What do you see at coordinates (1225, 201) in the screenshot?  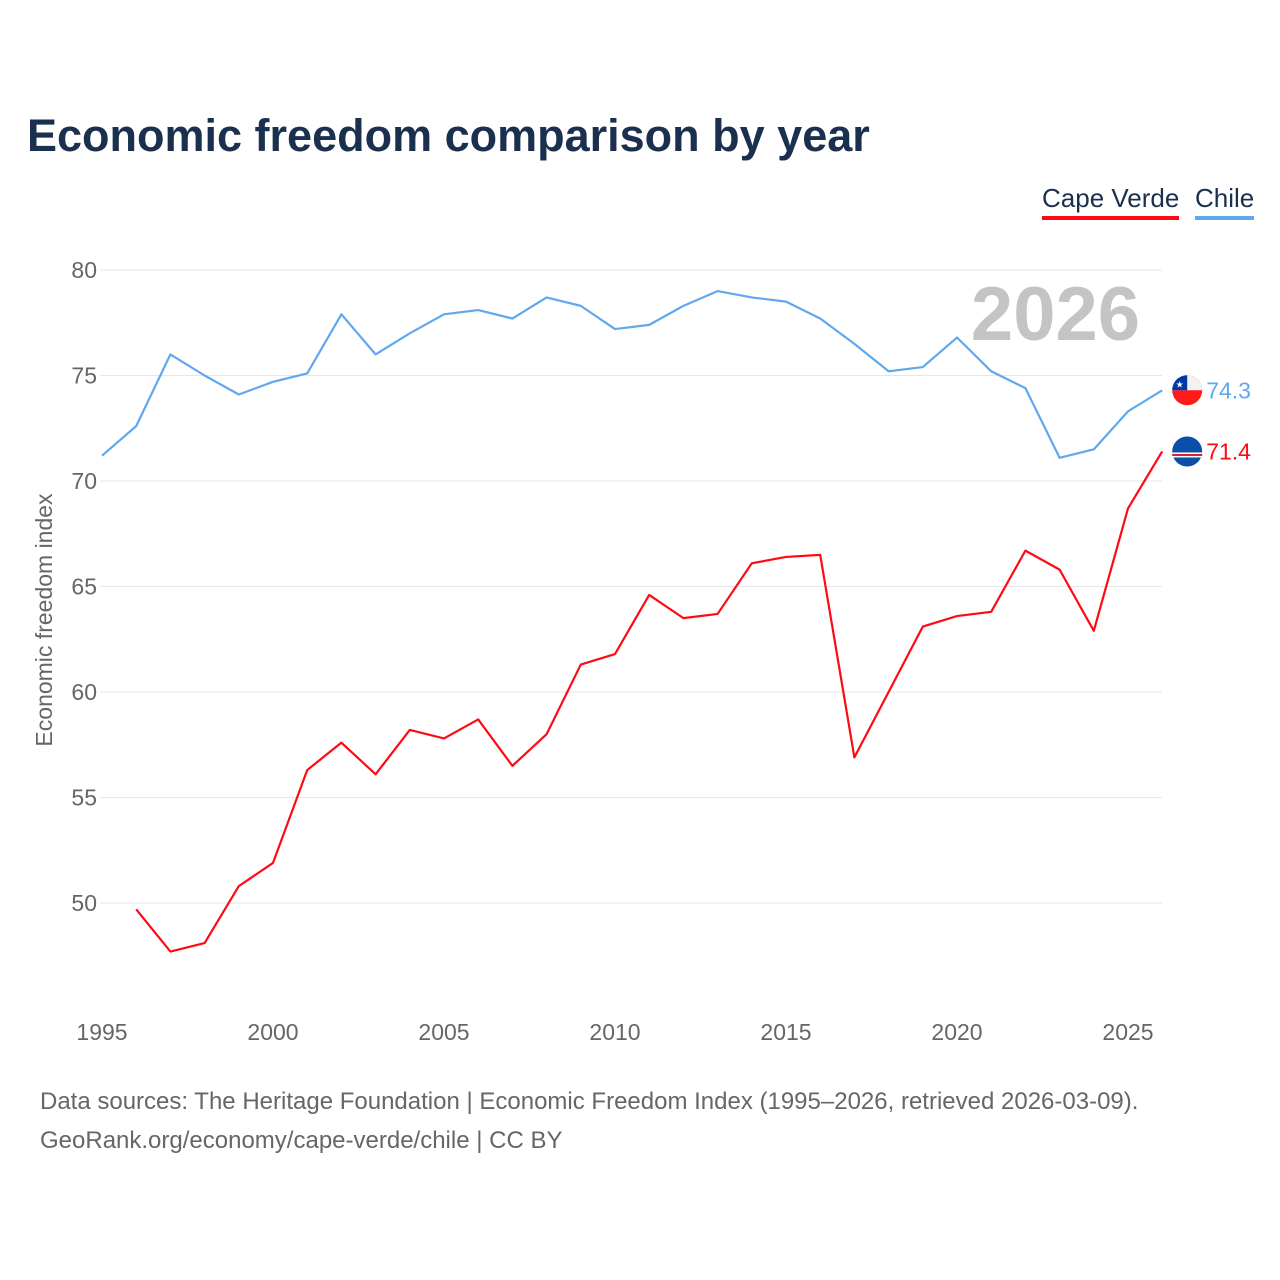 I see `legend-chile: Chile` at bounding box center [1225, 201].